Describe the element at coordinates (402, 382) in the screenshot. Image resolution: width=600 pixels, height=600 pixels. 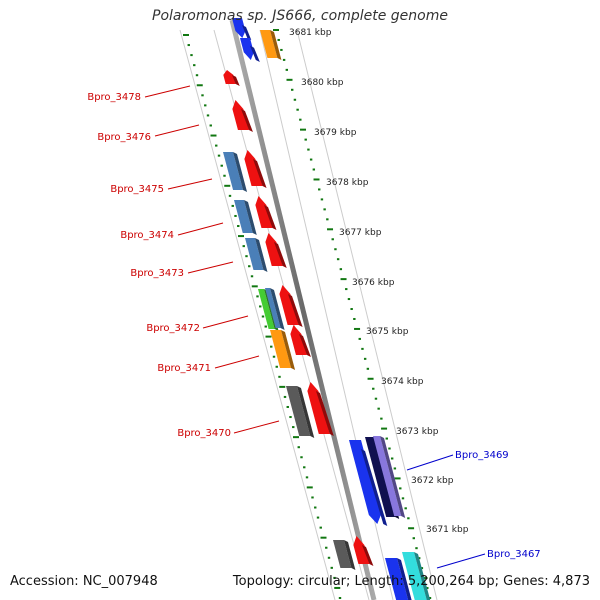
I see `scale-label: 3674 kbp` at that location.